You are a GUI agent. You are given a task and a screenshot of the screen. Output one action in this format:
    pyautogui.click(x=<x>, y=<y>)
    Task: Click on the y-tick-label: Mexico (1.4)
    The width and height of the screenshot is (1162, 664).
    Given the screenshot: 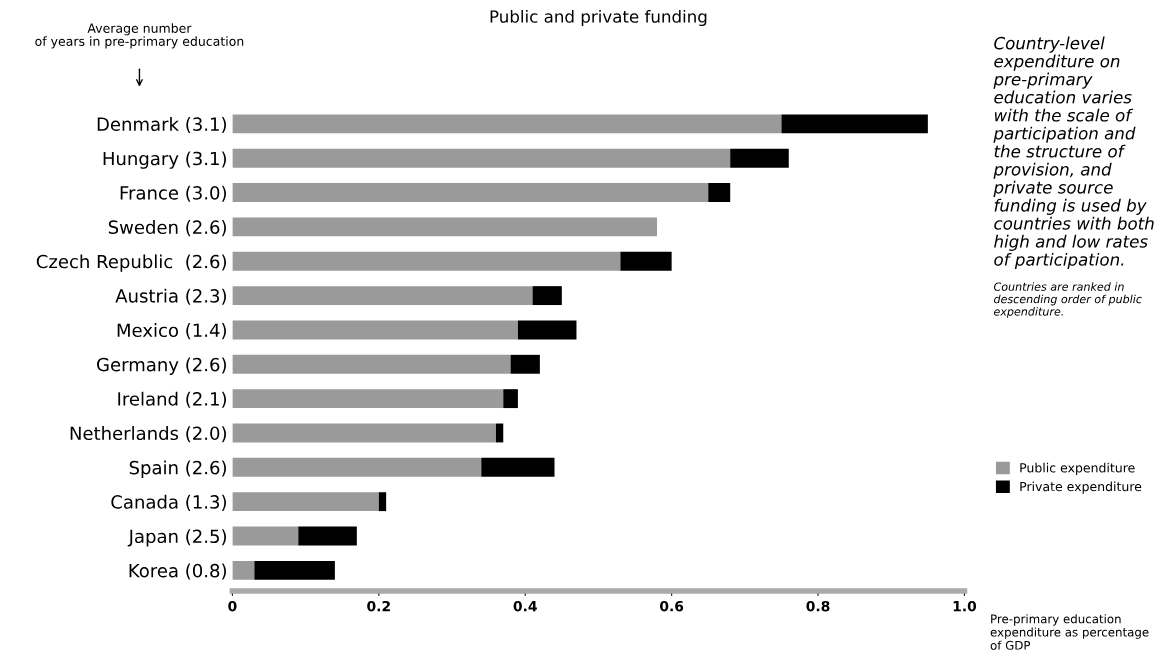 What is the action you would take?
    pyautogui.click(x=171, y=331)
    